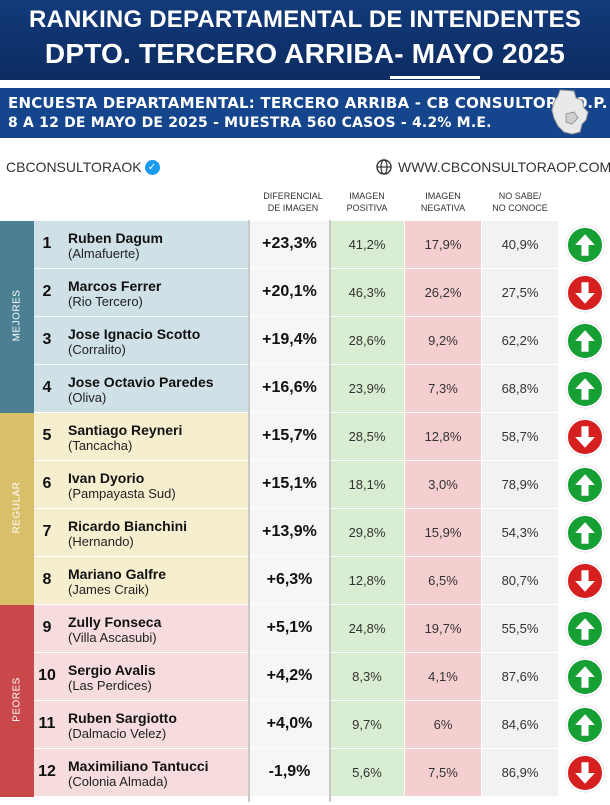  I want to click on diff-cell: +20,1%, so click(289, 293).